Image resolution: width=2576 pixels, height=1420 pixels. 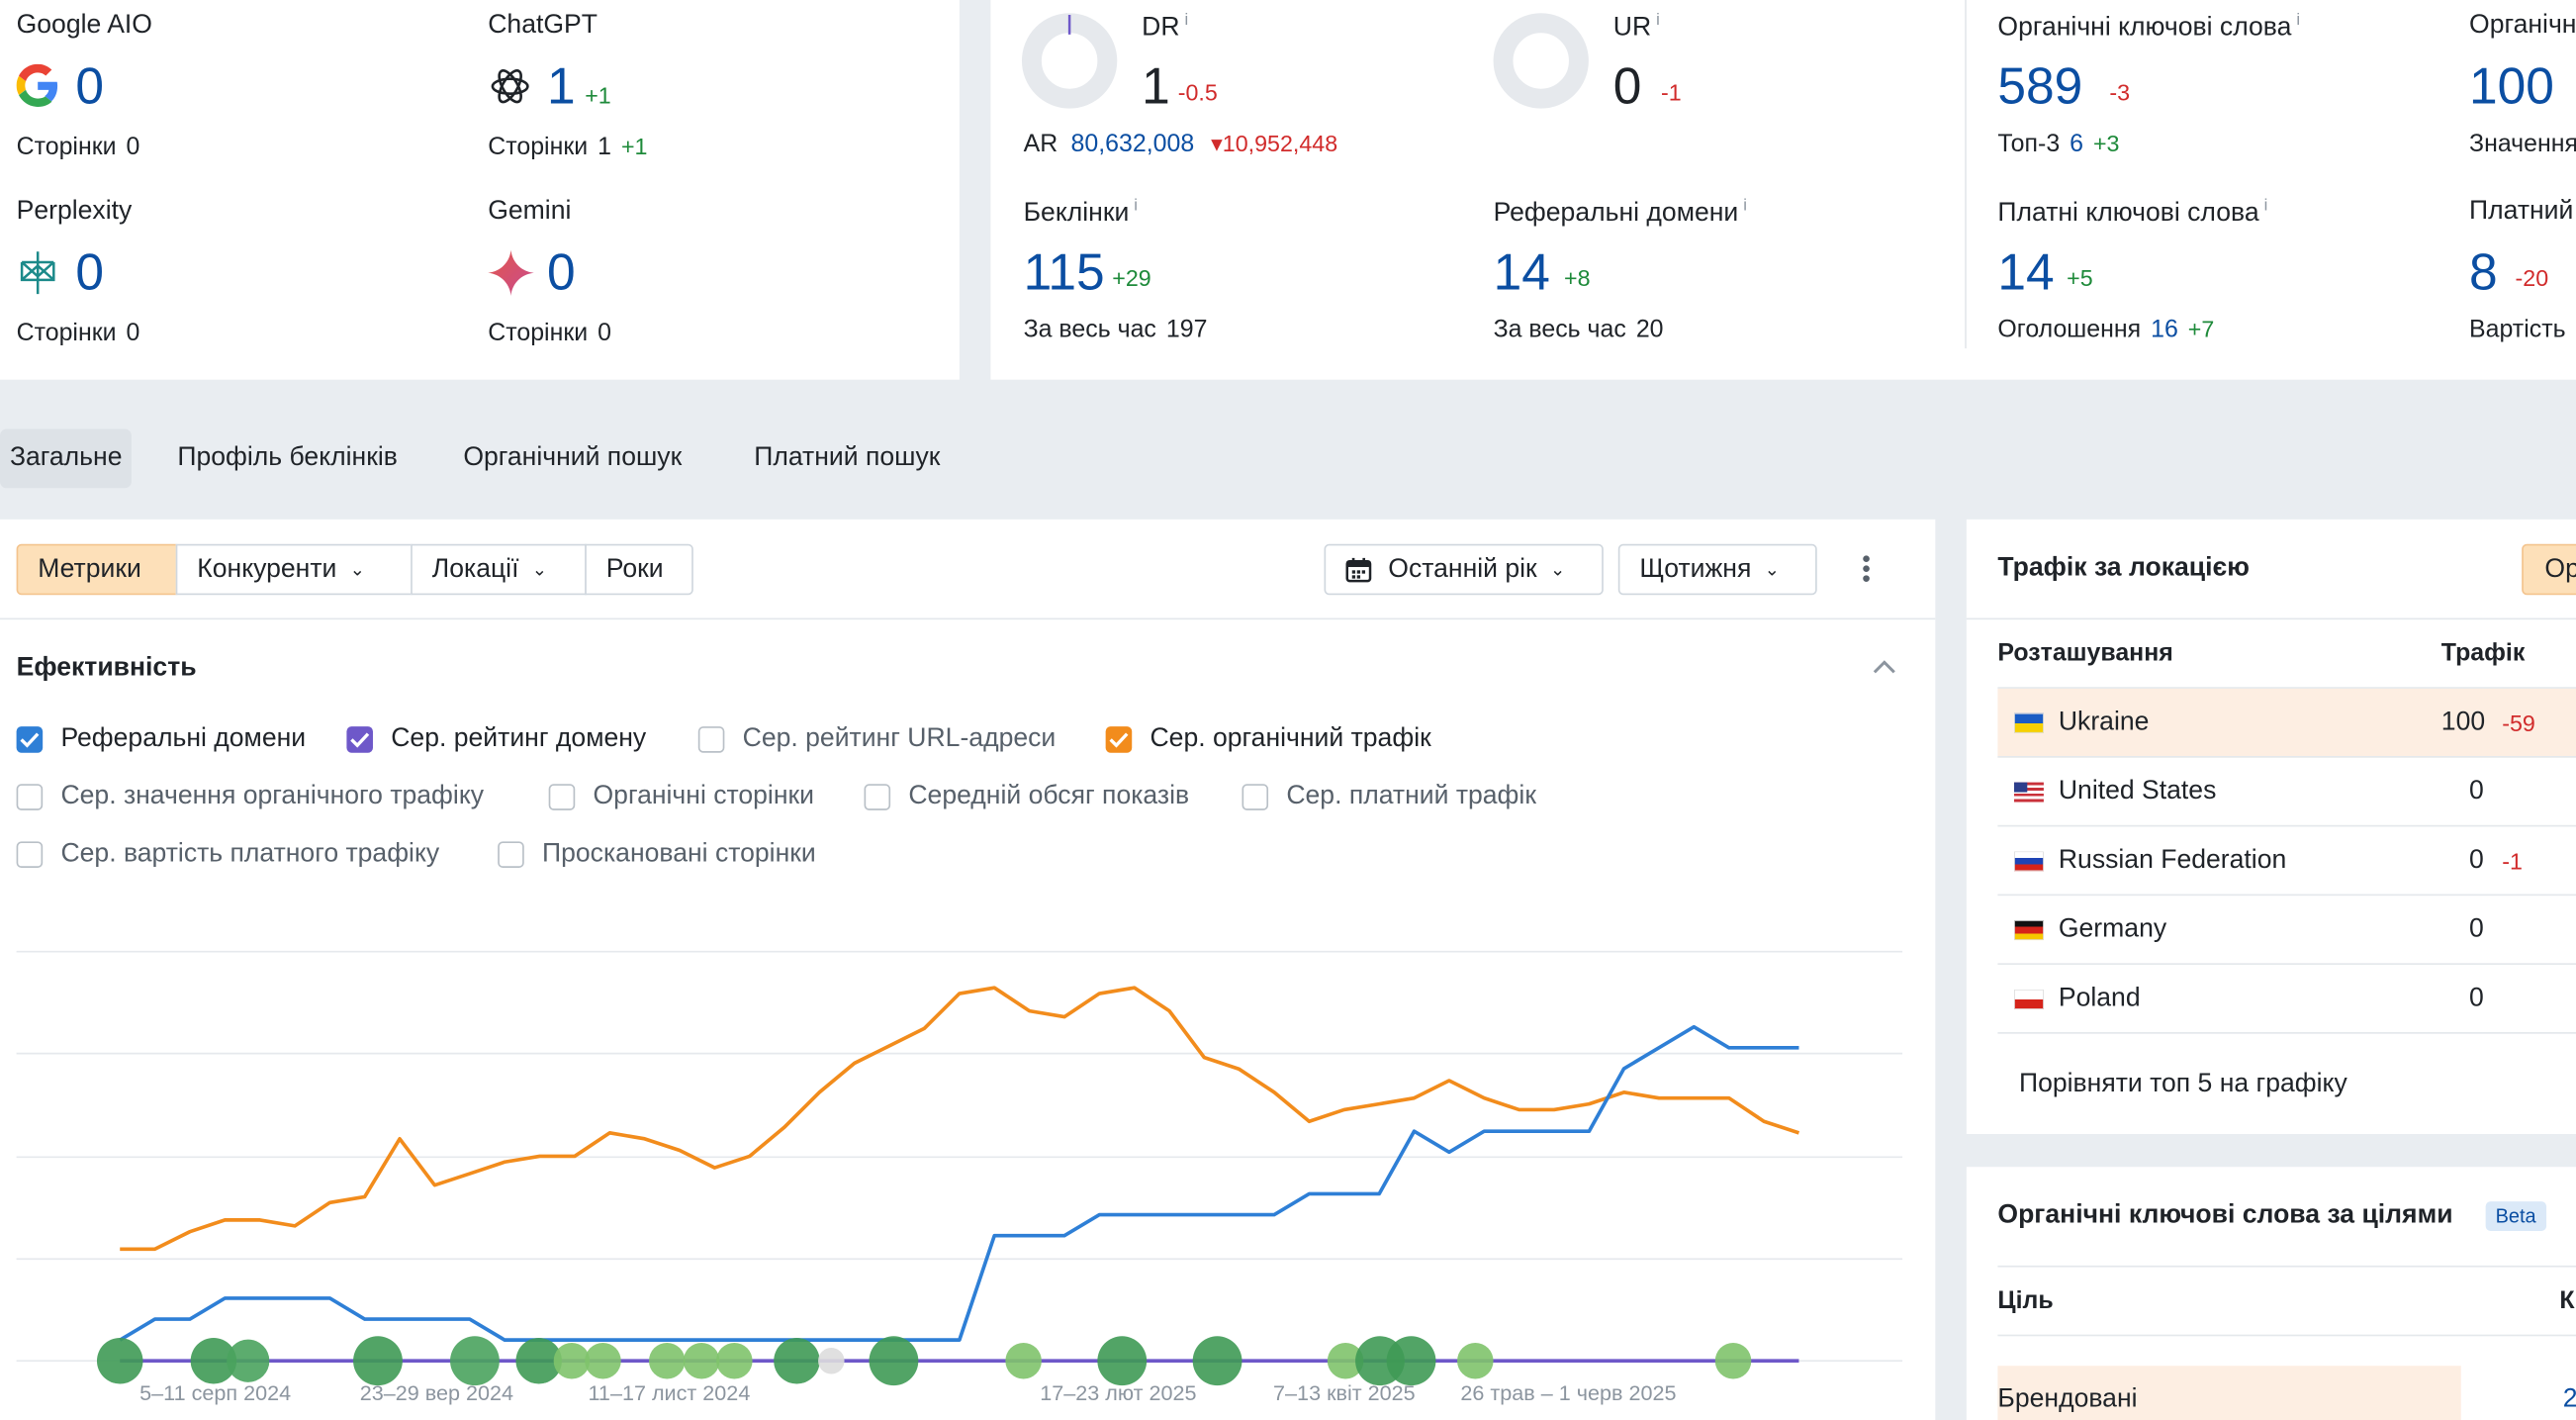 What do you see at coordinates (2137, 790) in the screenshot?
I see `location-country: United States` at bounding box center [2137, 790].